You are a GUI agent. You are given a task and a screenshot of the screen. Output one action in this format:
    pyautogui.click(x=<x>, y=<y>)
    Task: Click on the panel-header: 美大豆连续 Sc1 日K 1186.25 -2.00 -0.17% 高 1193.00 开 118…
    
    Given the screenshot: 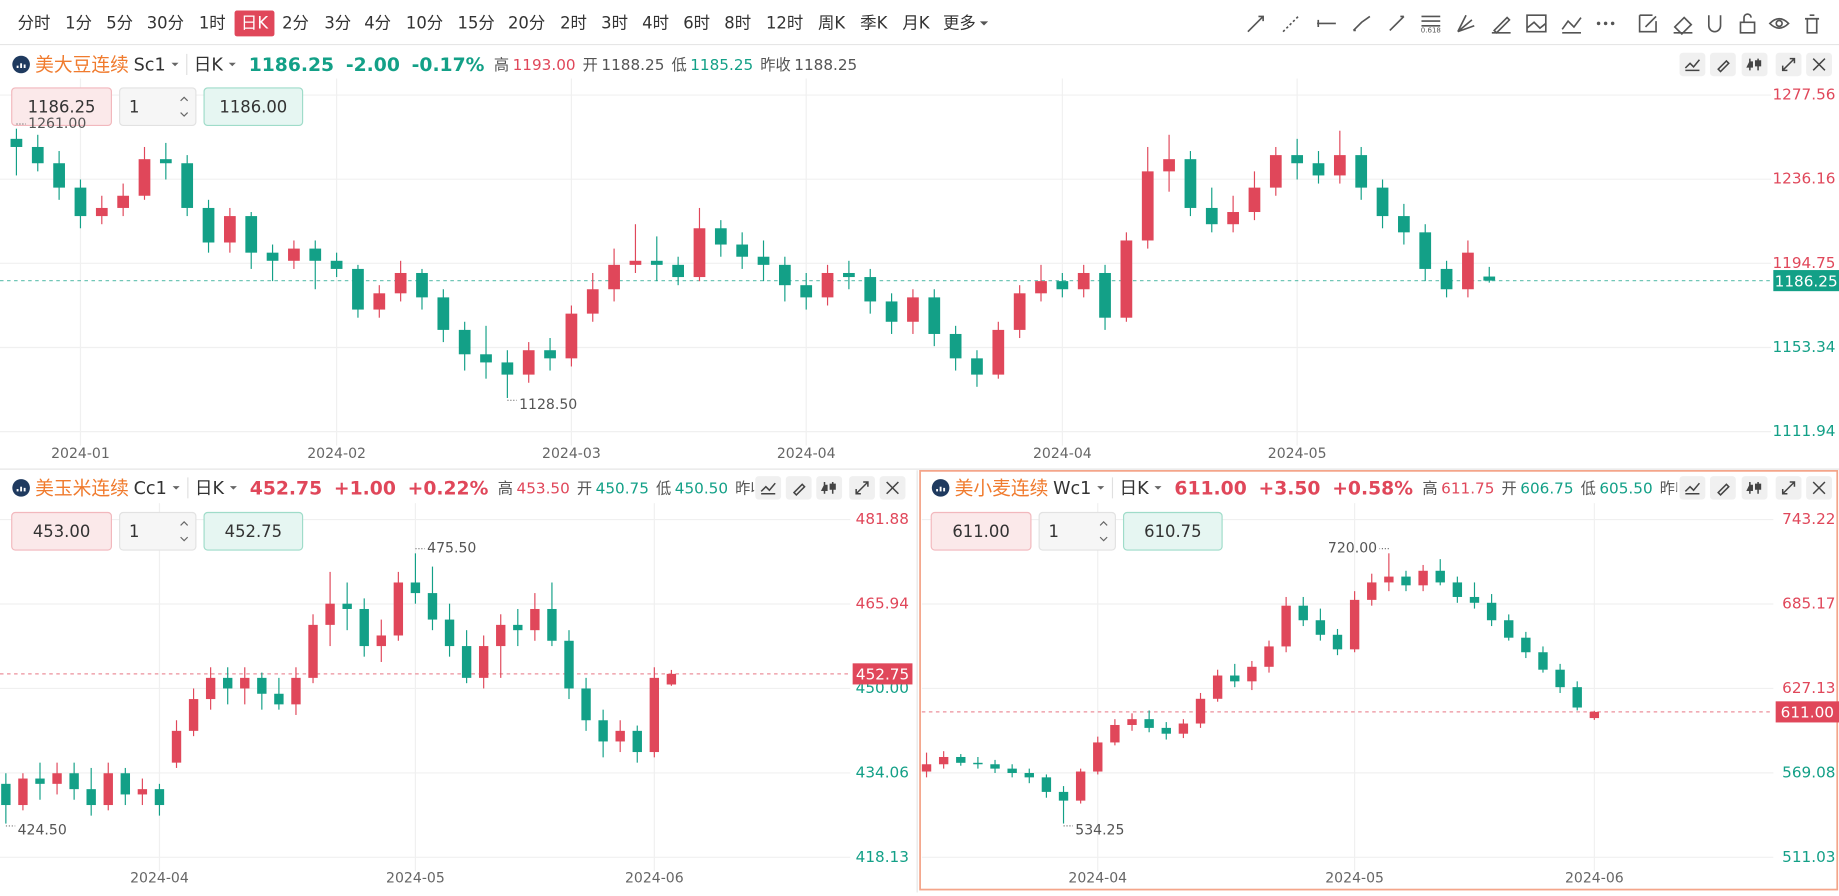 What is the action you would take?
    pyautogui.click(x=434, y=64)
    